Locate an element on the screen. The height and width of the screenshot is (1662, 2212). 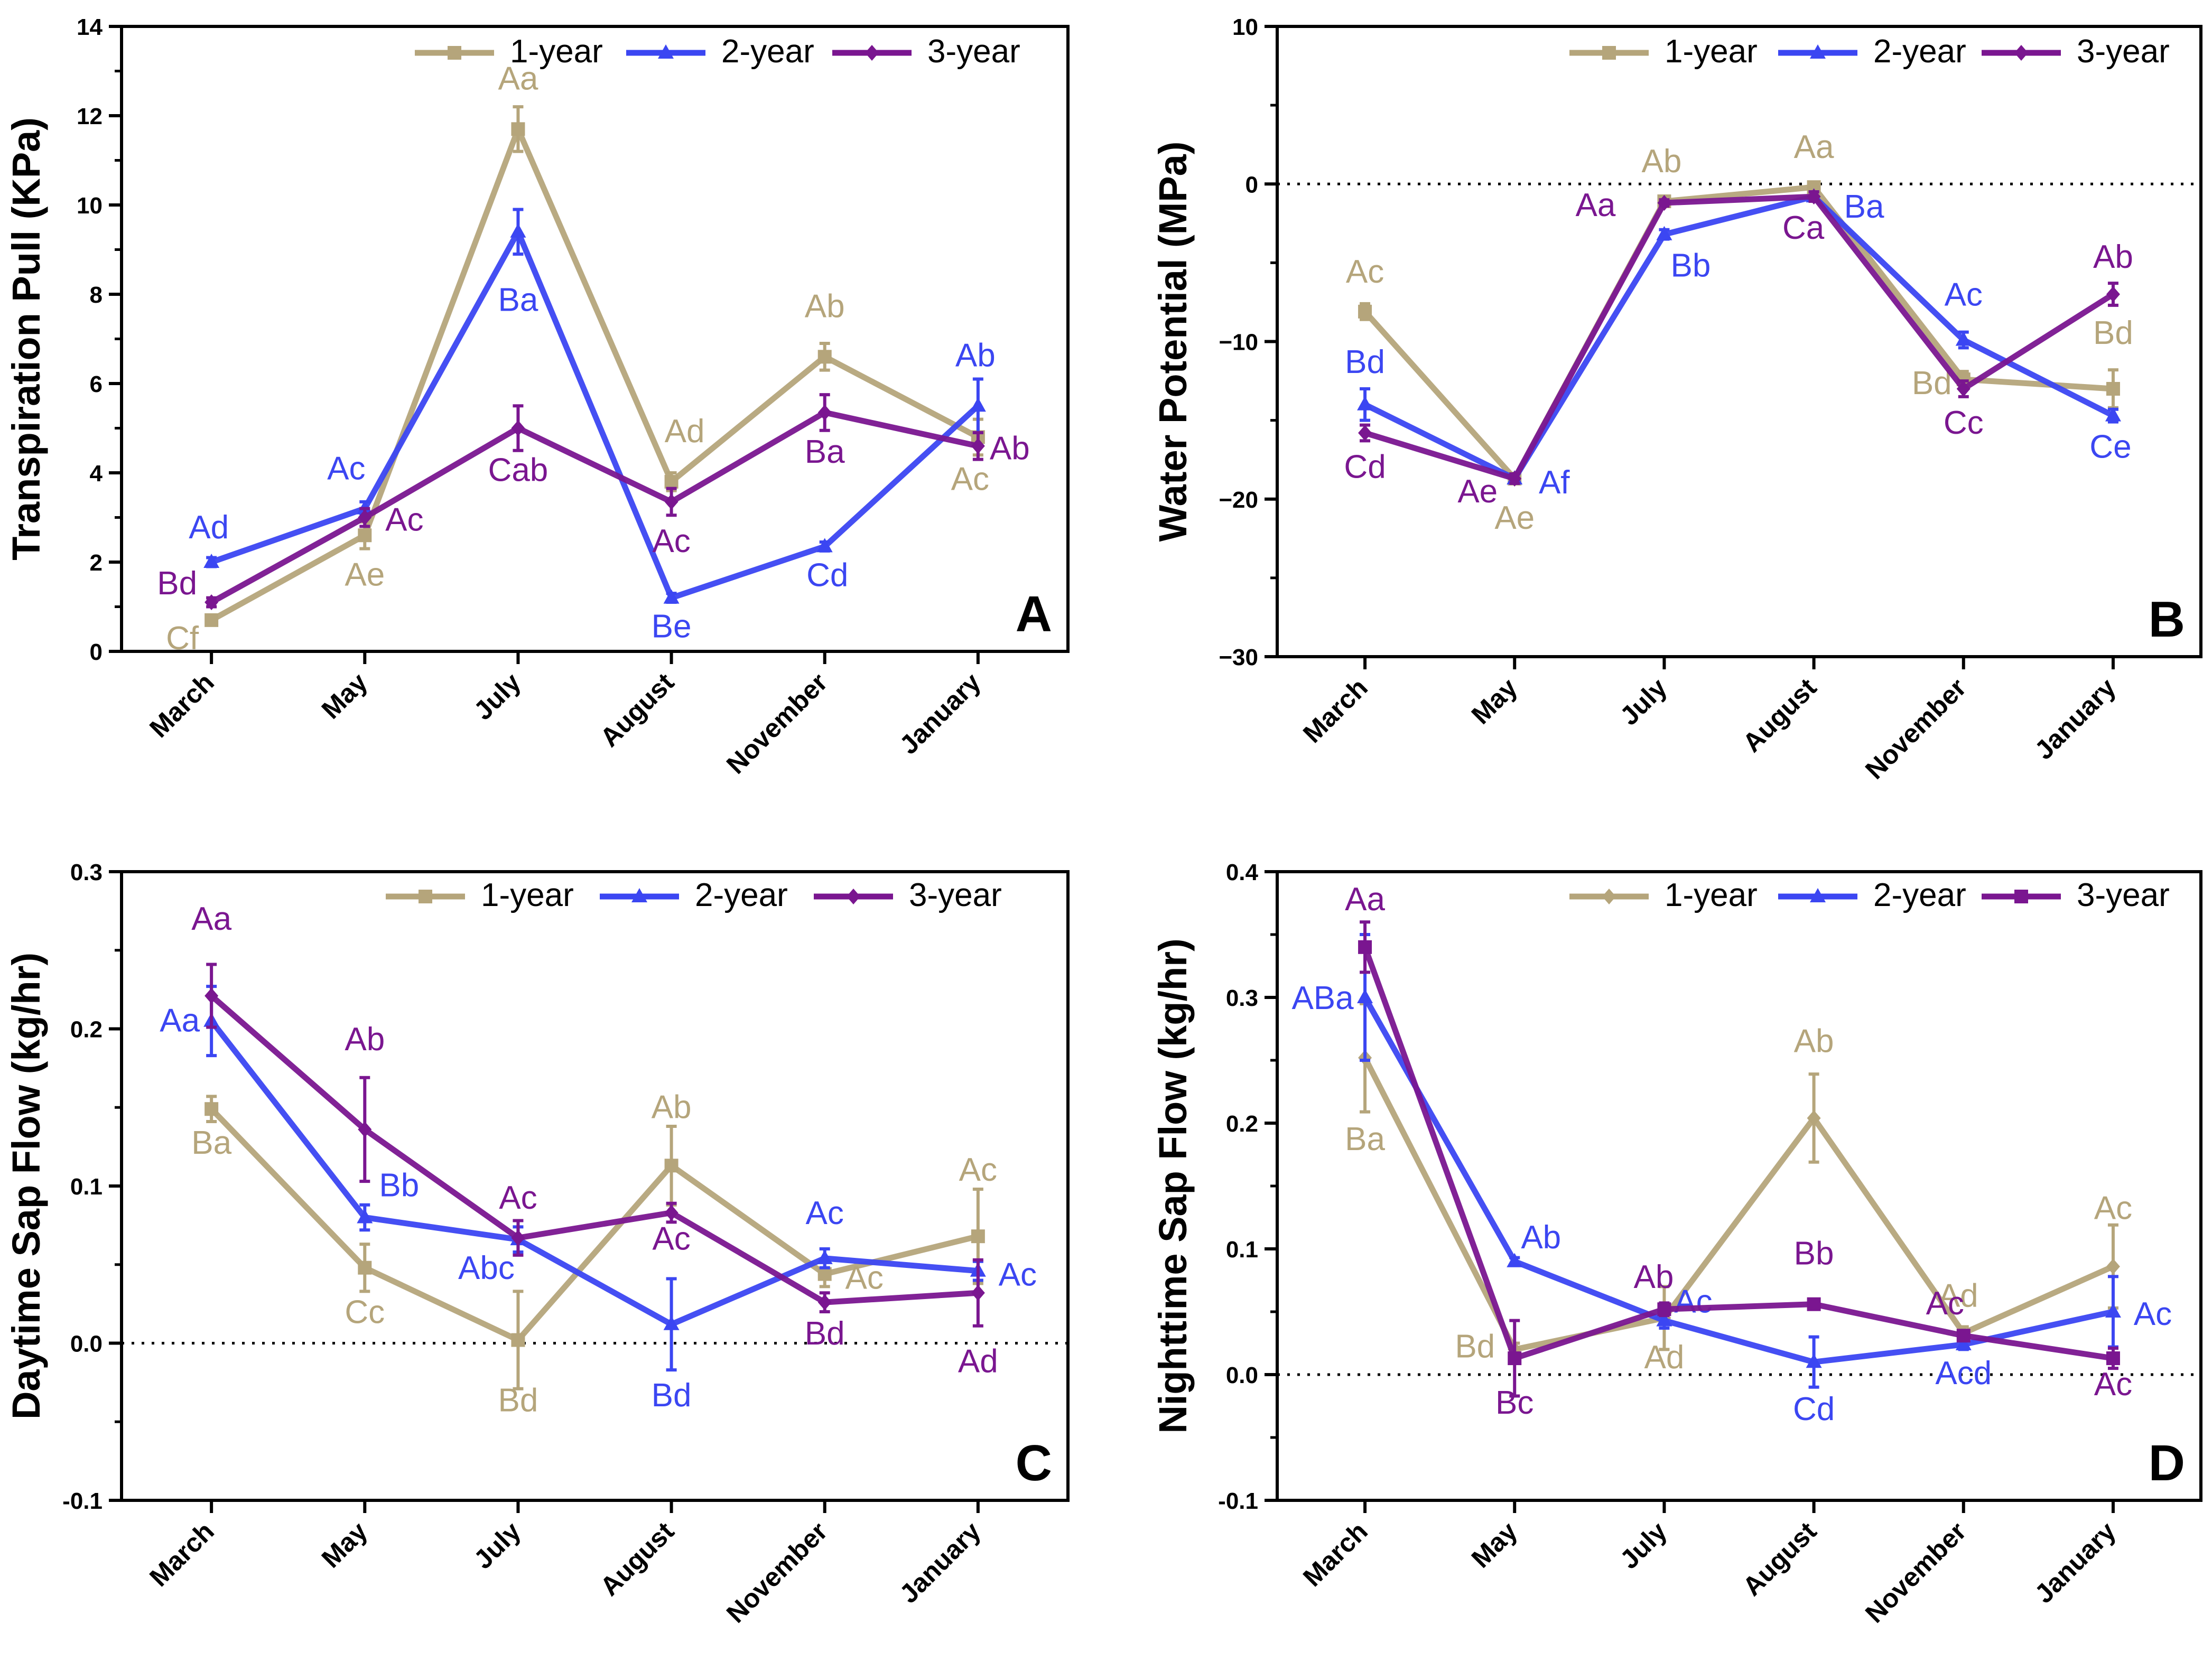
panel-b-x-tick-label: November is located at coordinates (1916, 729).